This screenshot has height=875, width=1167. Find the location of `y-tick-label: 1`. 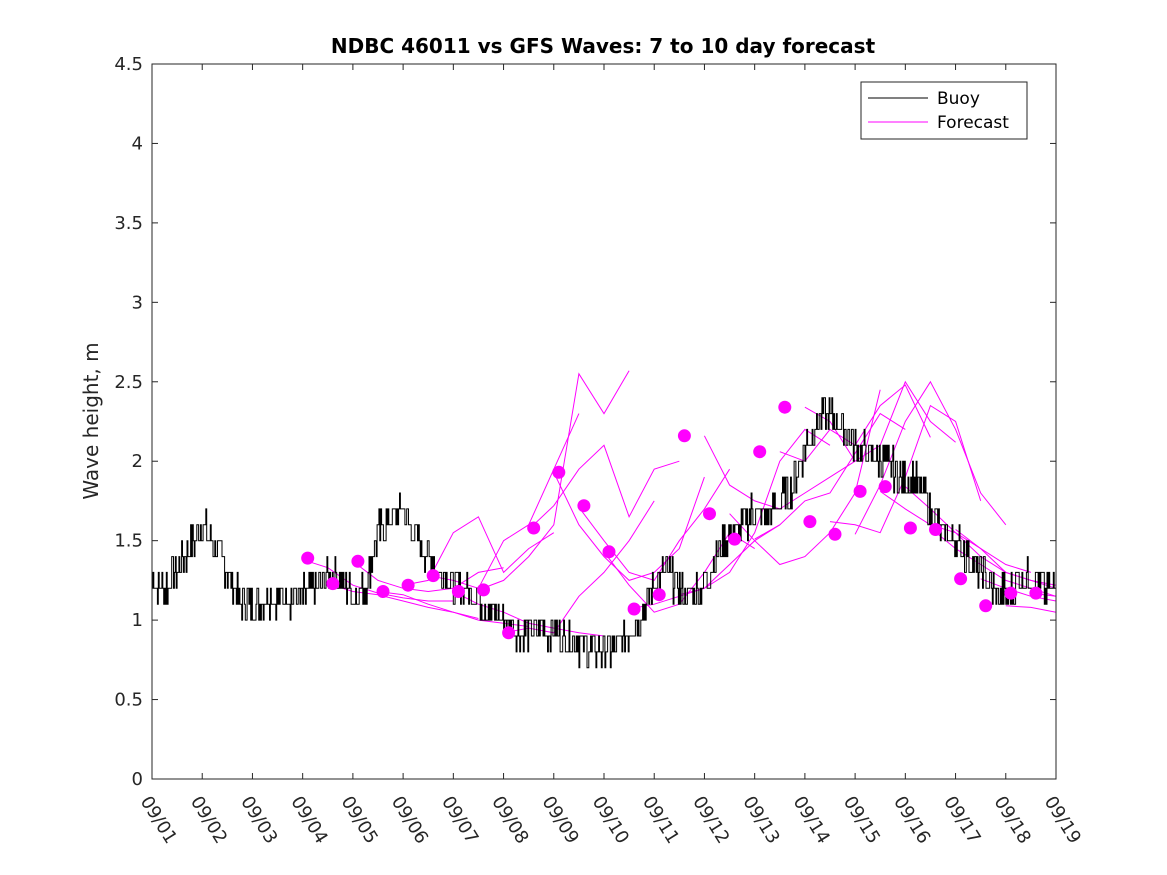

y-tick-label: 1 is located at coordinates (137, 620).